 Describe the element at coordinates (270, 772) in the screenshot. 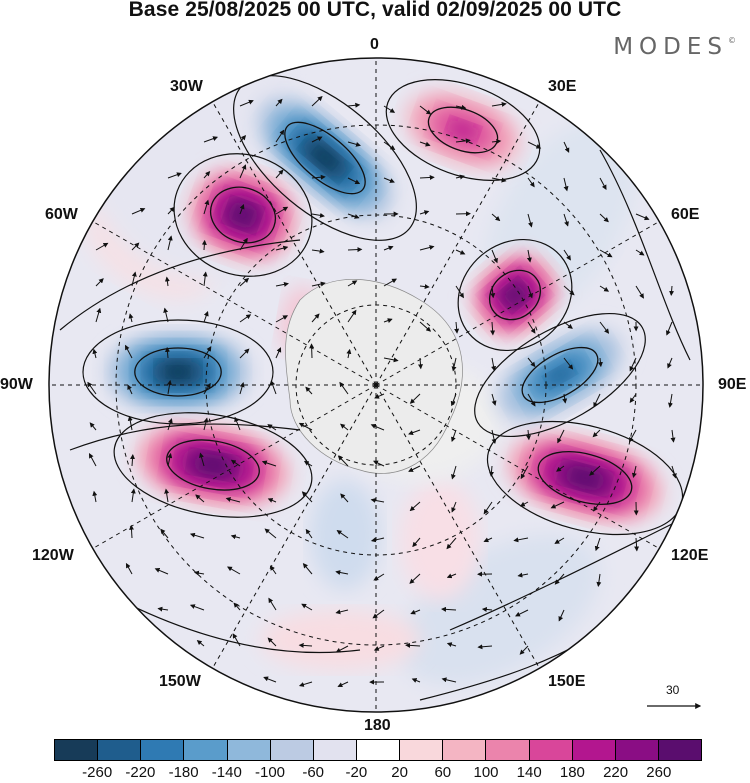

I see `colorbar-label: -100` at that location.